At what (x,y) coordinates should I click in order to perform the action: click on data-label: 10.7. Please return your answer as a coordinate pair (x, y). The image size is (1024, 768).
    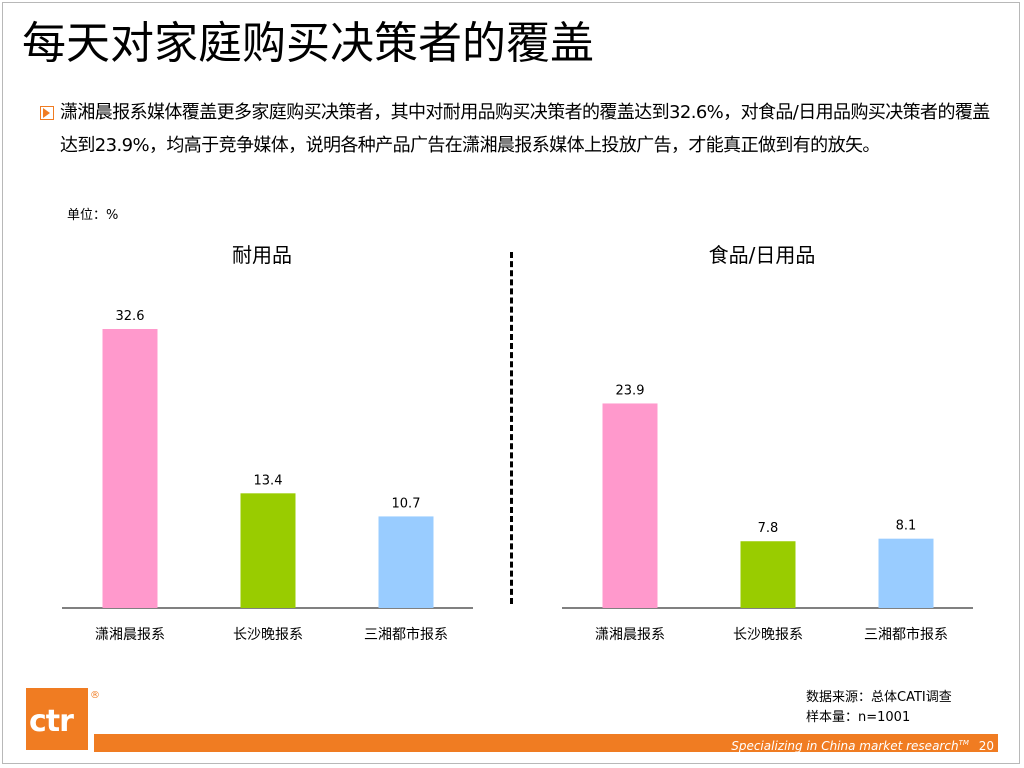
    Looking at the image, I should click on (406, 503).